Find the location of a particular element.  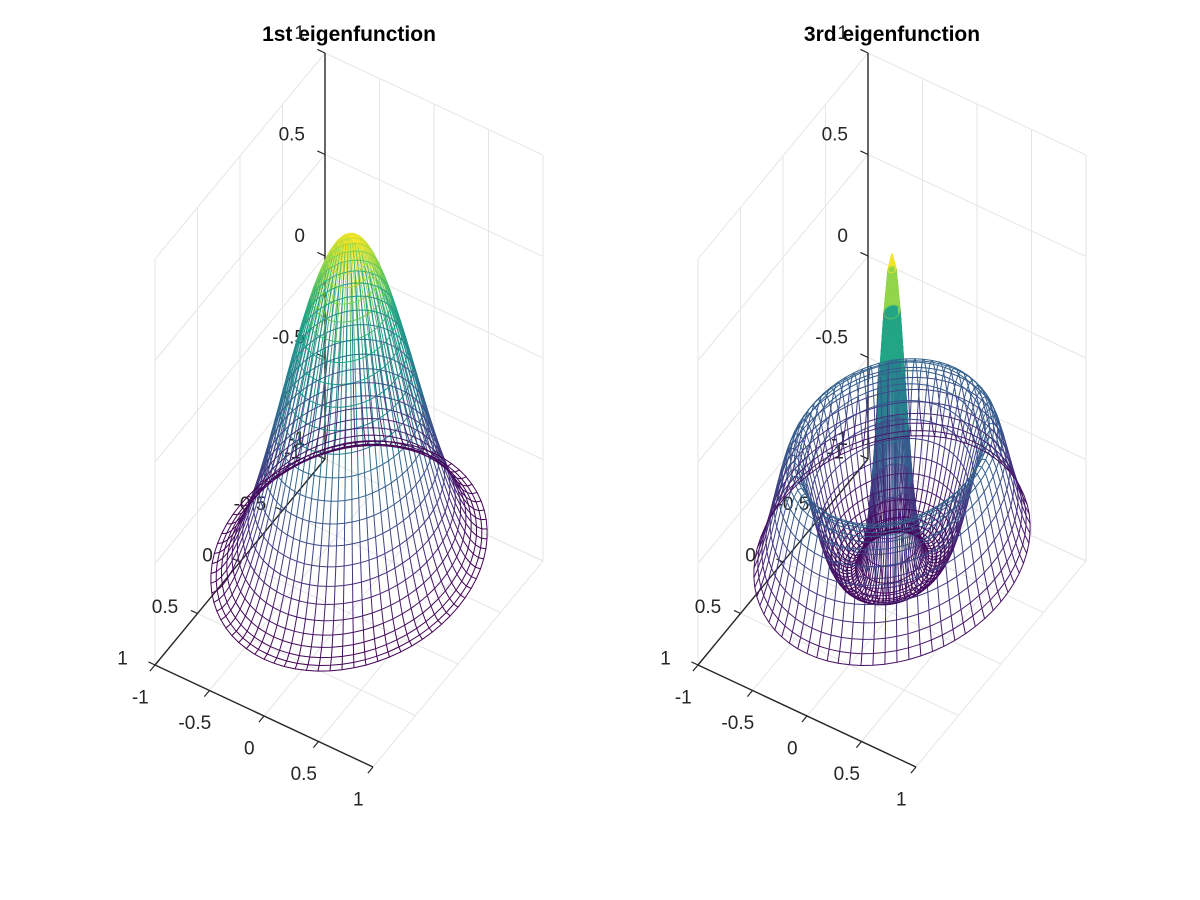

z-tick-label: -0.5 is located at coordinates (831, 338).